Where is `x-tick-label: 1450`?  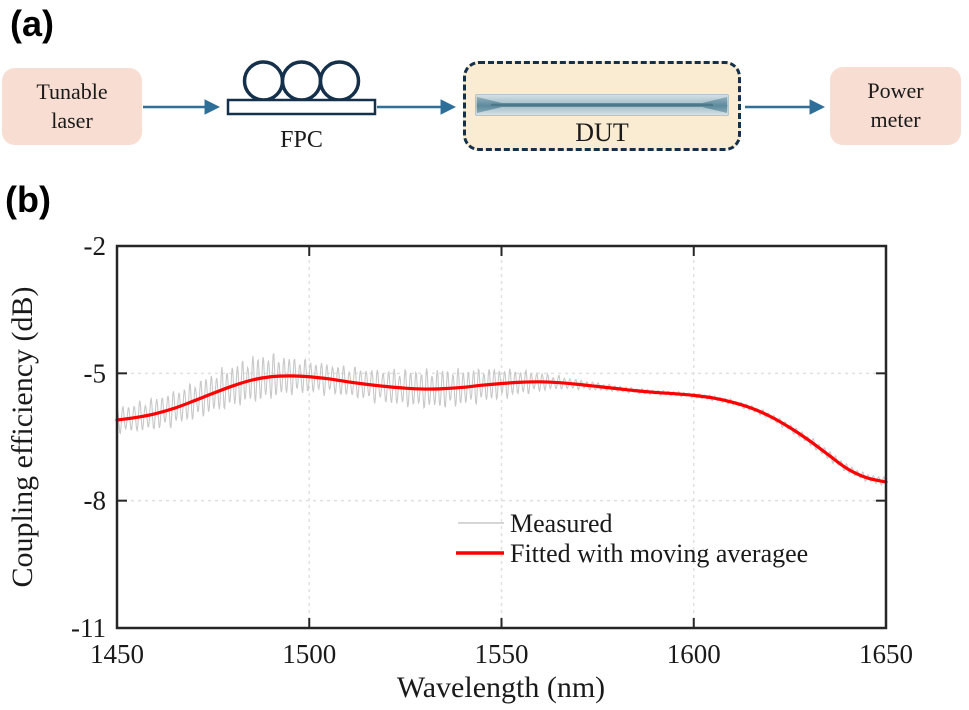 x-tick-label: 1450 is located at coordinates (117, 654).